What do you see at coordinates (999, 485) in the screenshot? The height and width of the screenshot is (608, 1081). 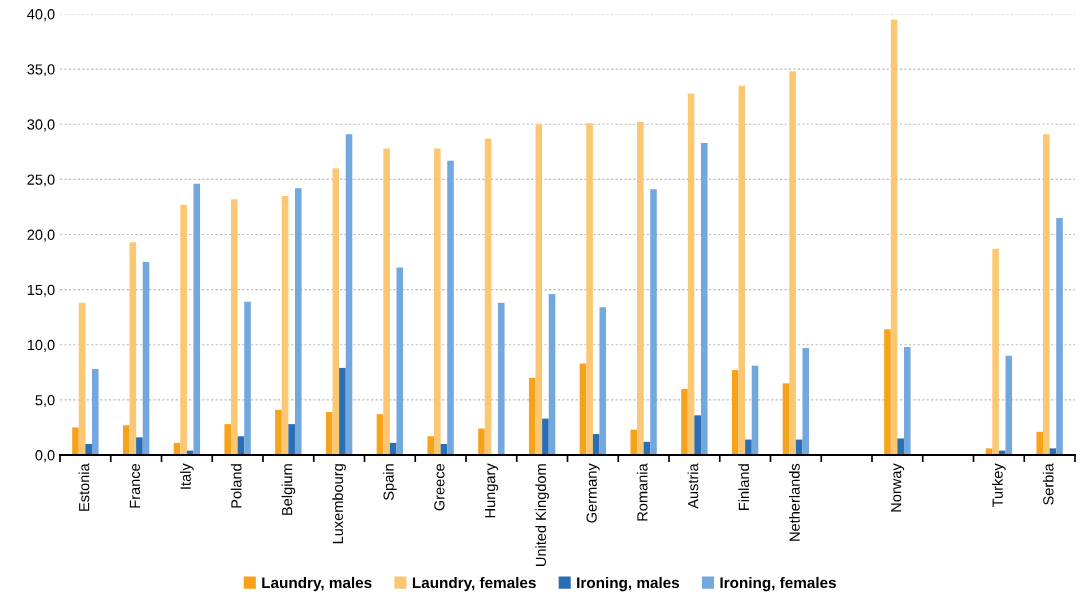 I see `x-tick-label: Turkey` at bounding box center [999, 485].